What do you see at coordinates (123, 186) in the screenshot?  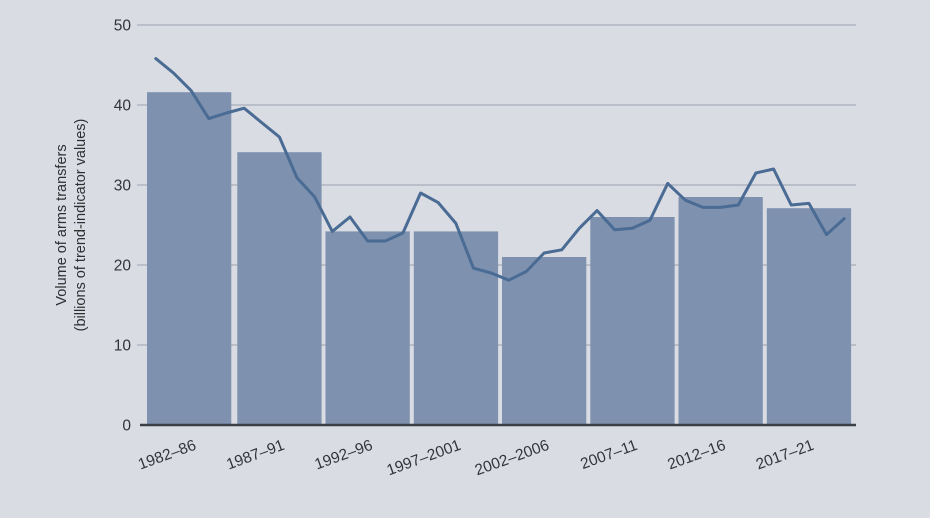 I see `y-tick-label: 30` at bounding box center [123, 186].